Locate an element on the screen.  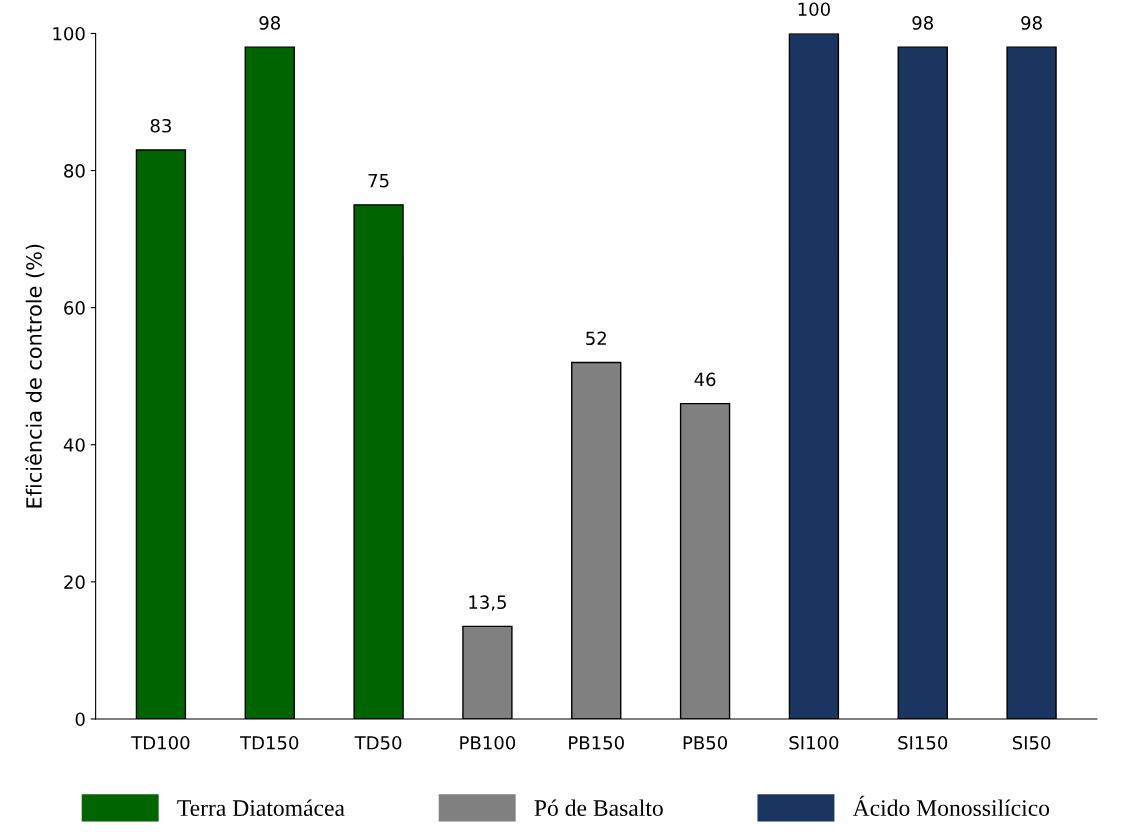
x-tick-label: PB50 is located at coordinates (705, 742).